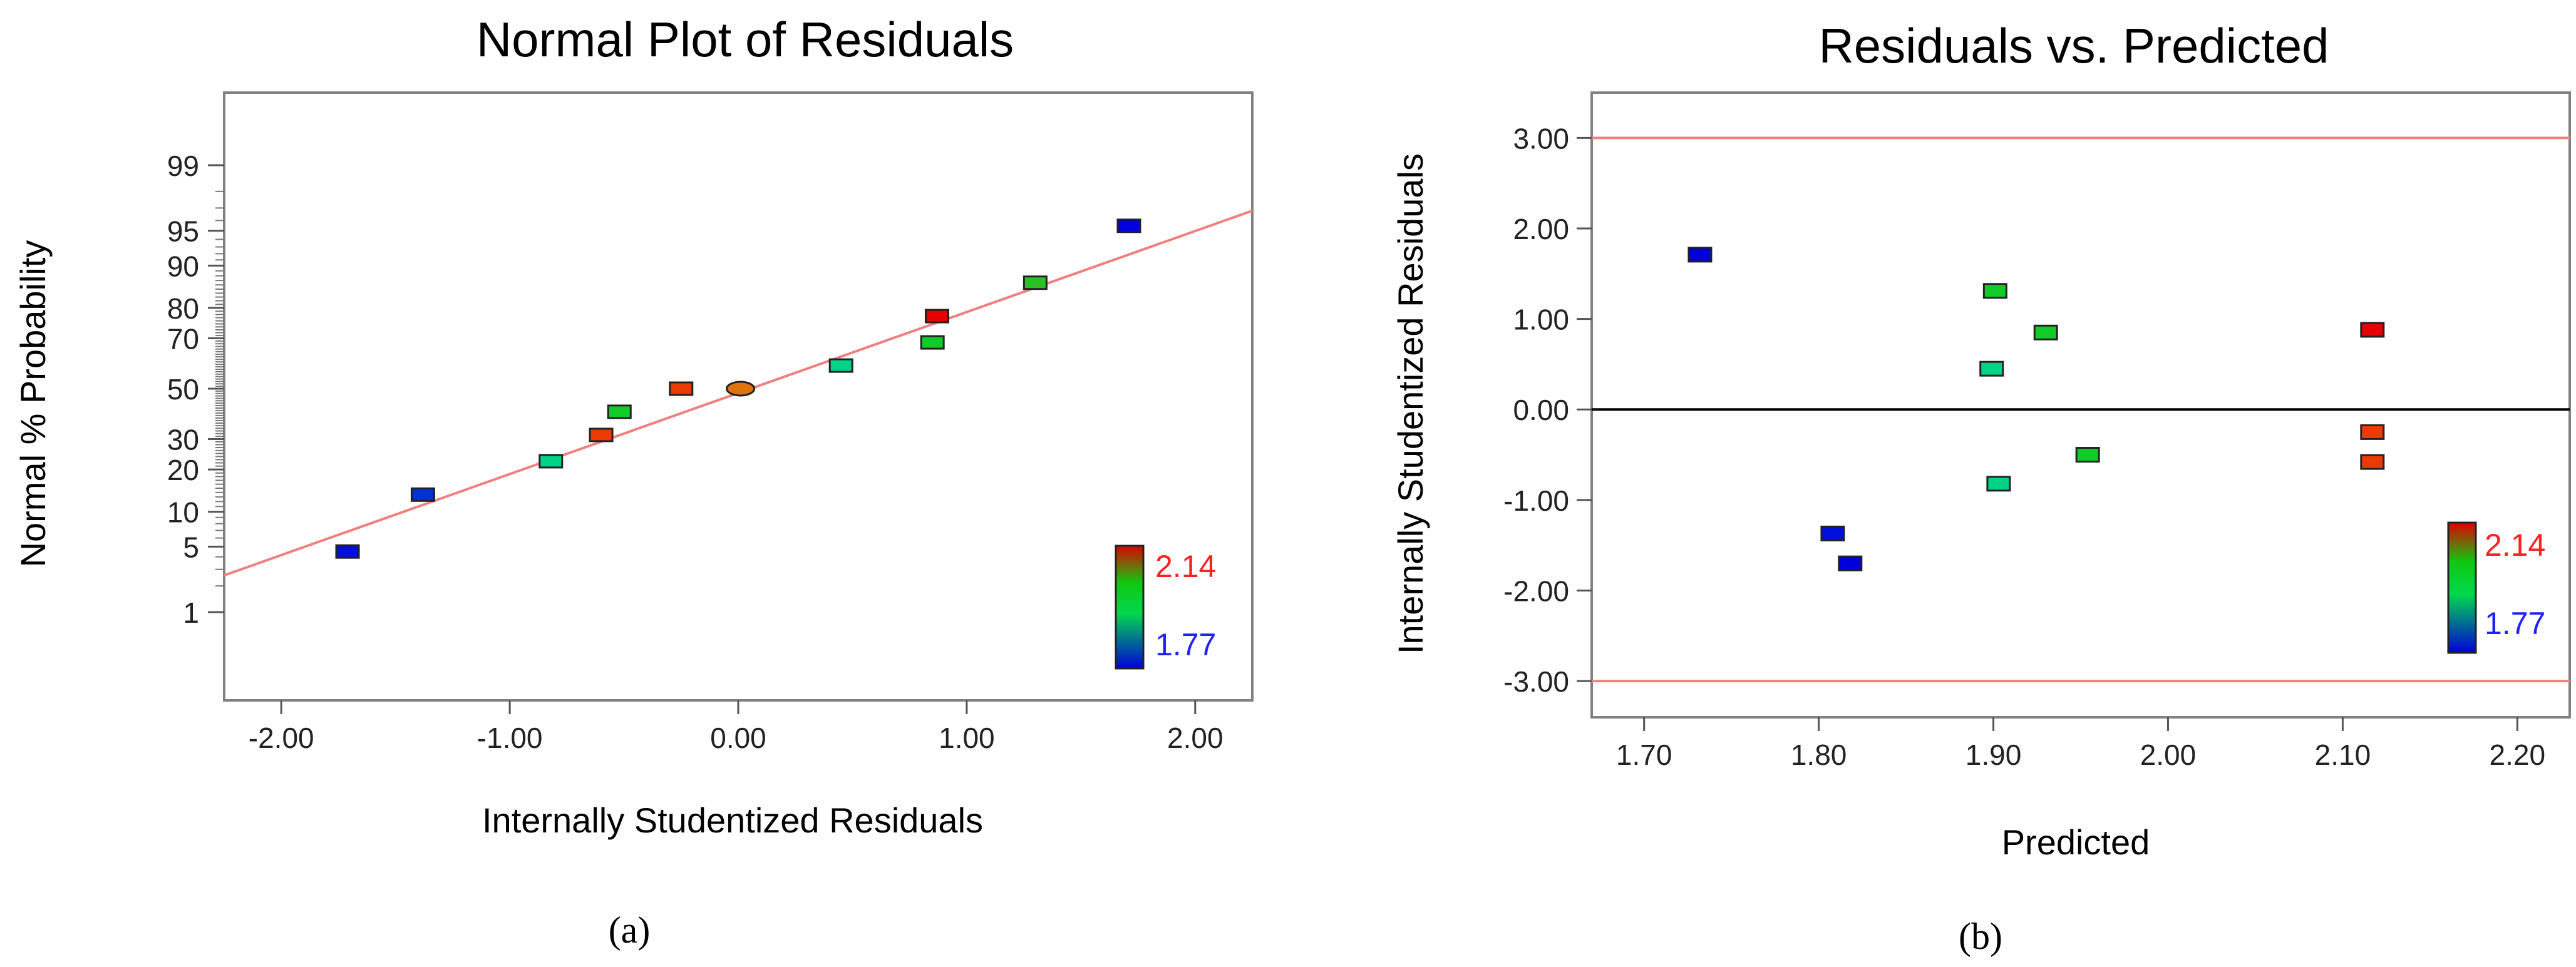  Describe the element at coordinates (1541, 229) in the screenshot. I see `panel-b-y-tick-label: 2.00` at that location.